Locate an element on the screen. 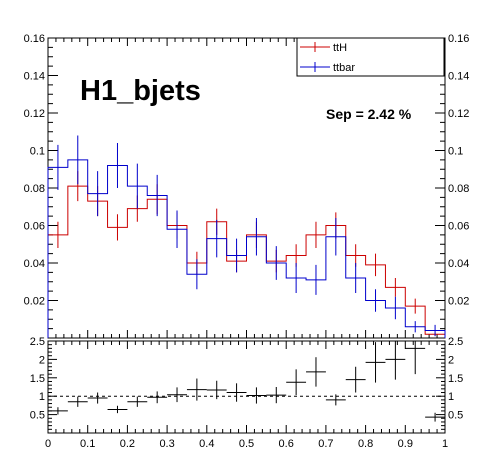 This screenshot has height=472, width=496. ratio-x-tick-label: 0.6 is located at coordinates (286, 444).